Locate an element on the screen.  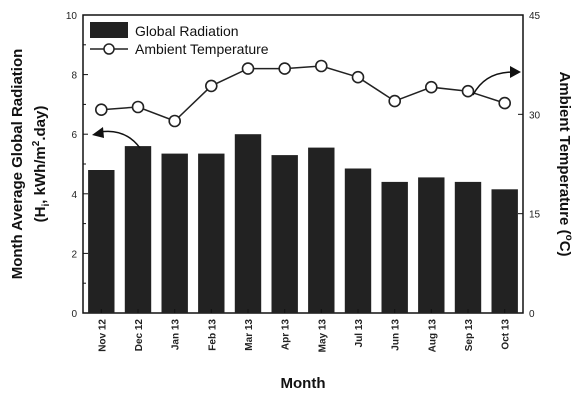
x-tick-label: Dec 12 is located at coordinates (139, 335).